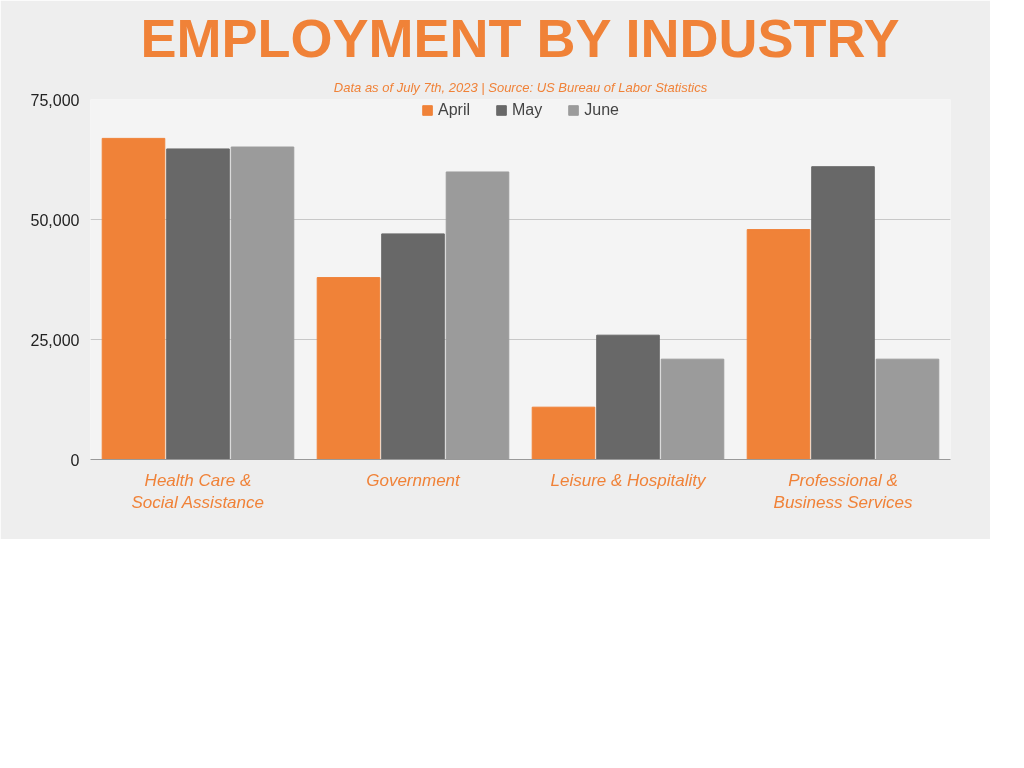 This screenshot has width=1024, height=768. Describe the element at coordinates (55, 100) in the screenshot. I see `y-tick-label: 75,000` at that location.